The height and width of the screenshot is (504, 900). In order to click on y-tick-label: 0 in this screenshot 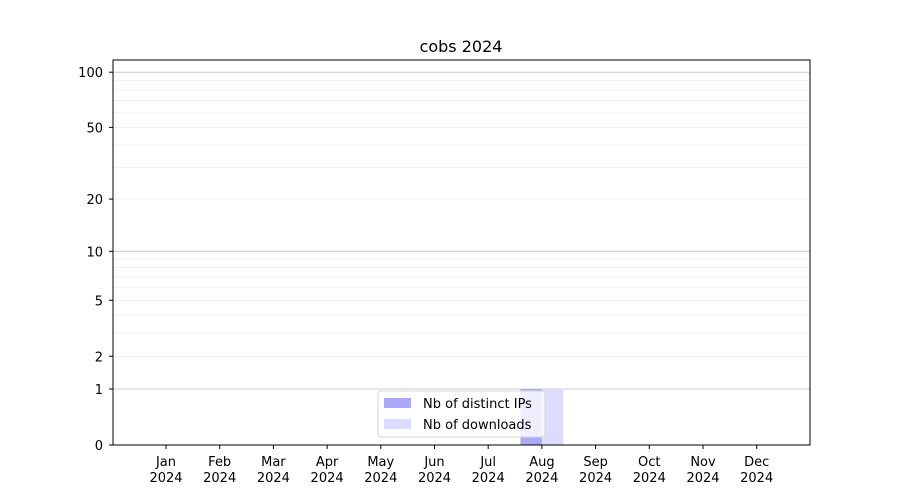, I will do `click(99, 446)`.